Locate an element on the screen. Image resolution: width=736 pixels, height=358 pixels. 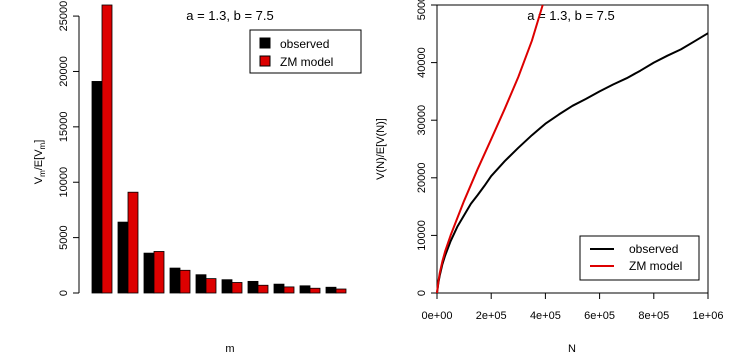
line-legend-label-observed: observed is located at coordinates (653, 249).